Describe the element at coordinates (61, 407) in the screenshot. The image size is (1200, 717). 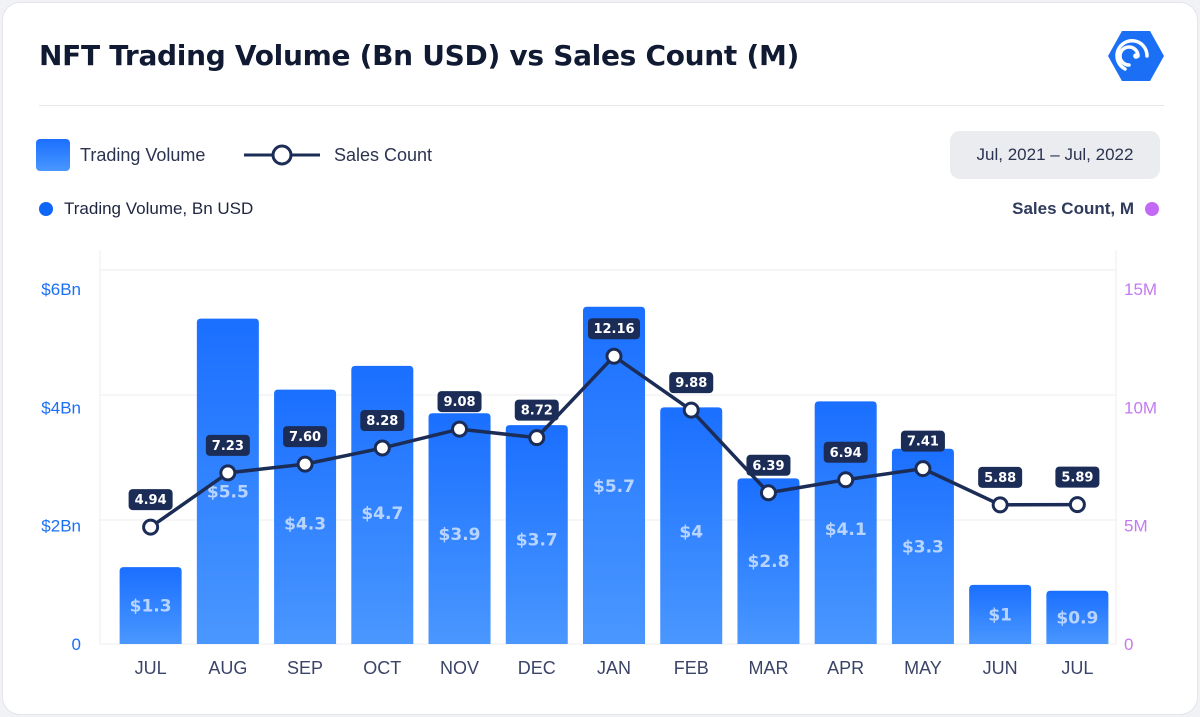
I see `left-axis-tick-label: $4Bn` at that location.